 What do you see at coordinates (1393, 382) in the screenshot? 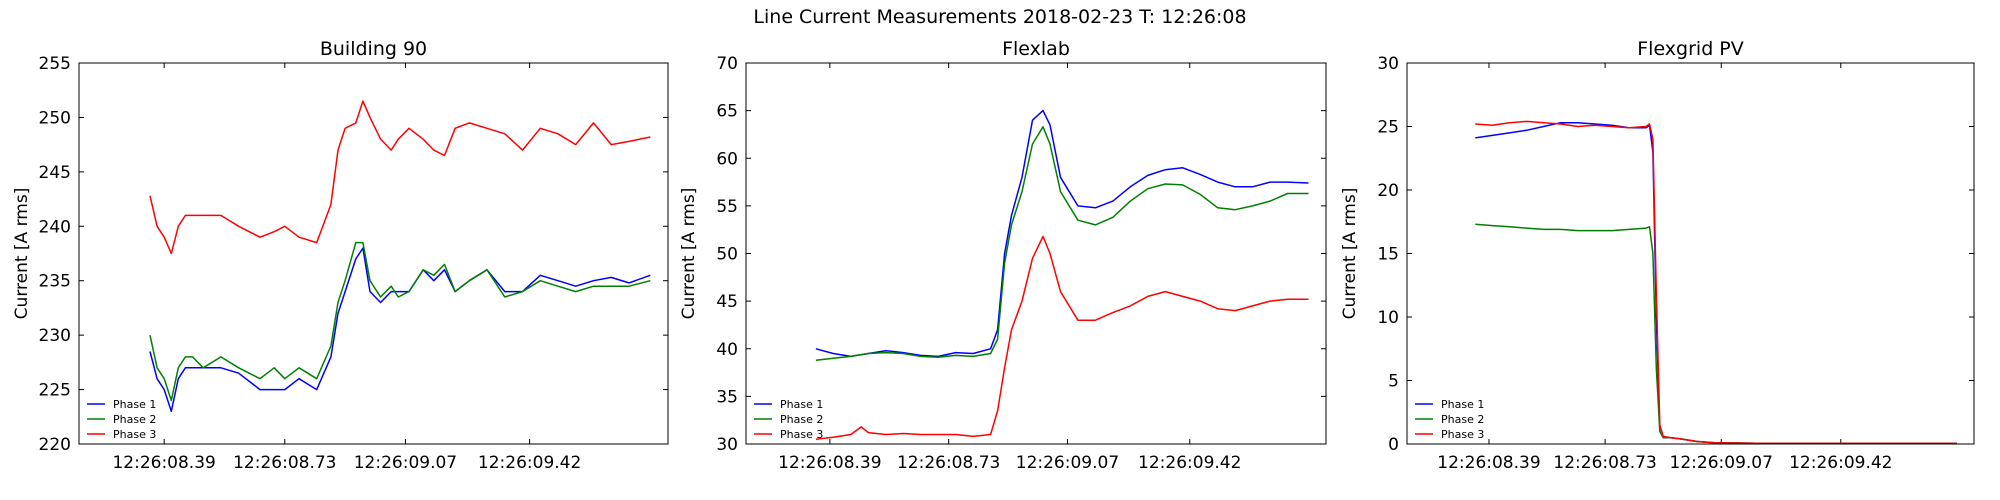
I see `y-tick-label: 5` at bounding box center [1393, 382].